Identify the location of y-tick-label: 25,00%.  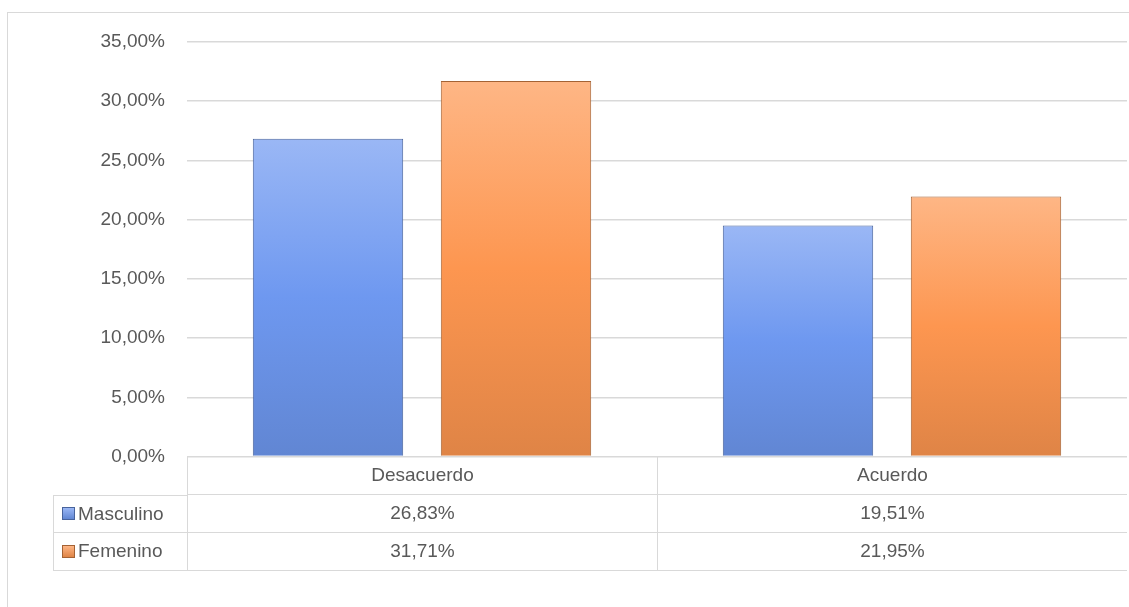
(133, 159).